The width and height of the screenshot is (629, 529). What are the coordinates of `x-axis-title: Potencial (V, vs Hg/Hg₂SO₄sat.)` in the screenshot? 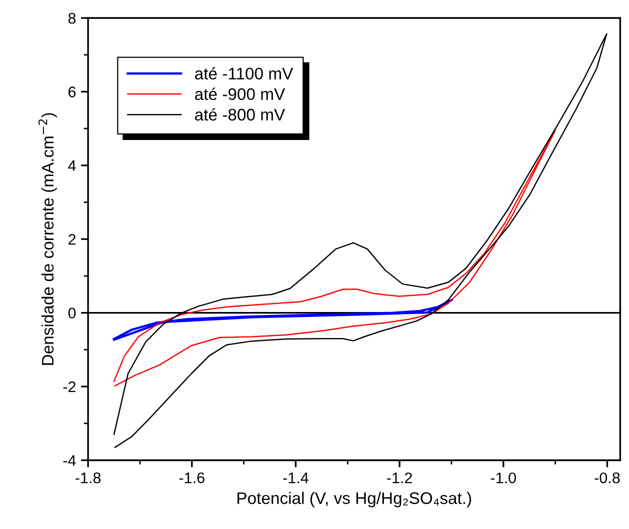 It's located at (355, 500).